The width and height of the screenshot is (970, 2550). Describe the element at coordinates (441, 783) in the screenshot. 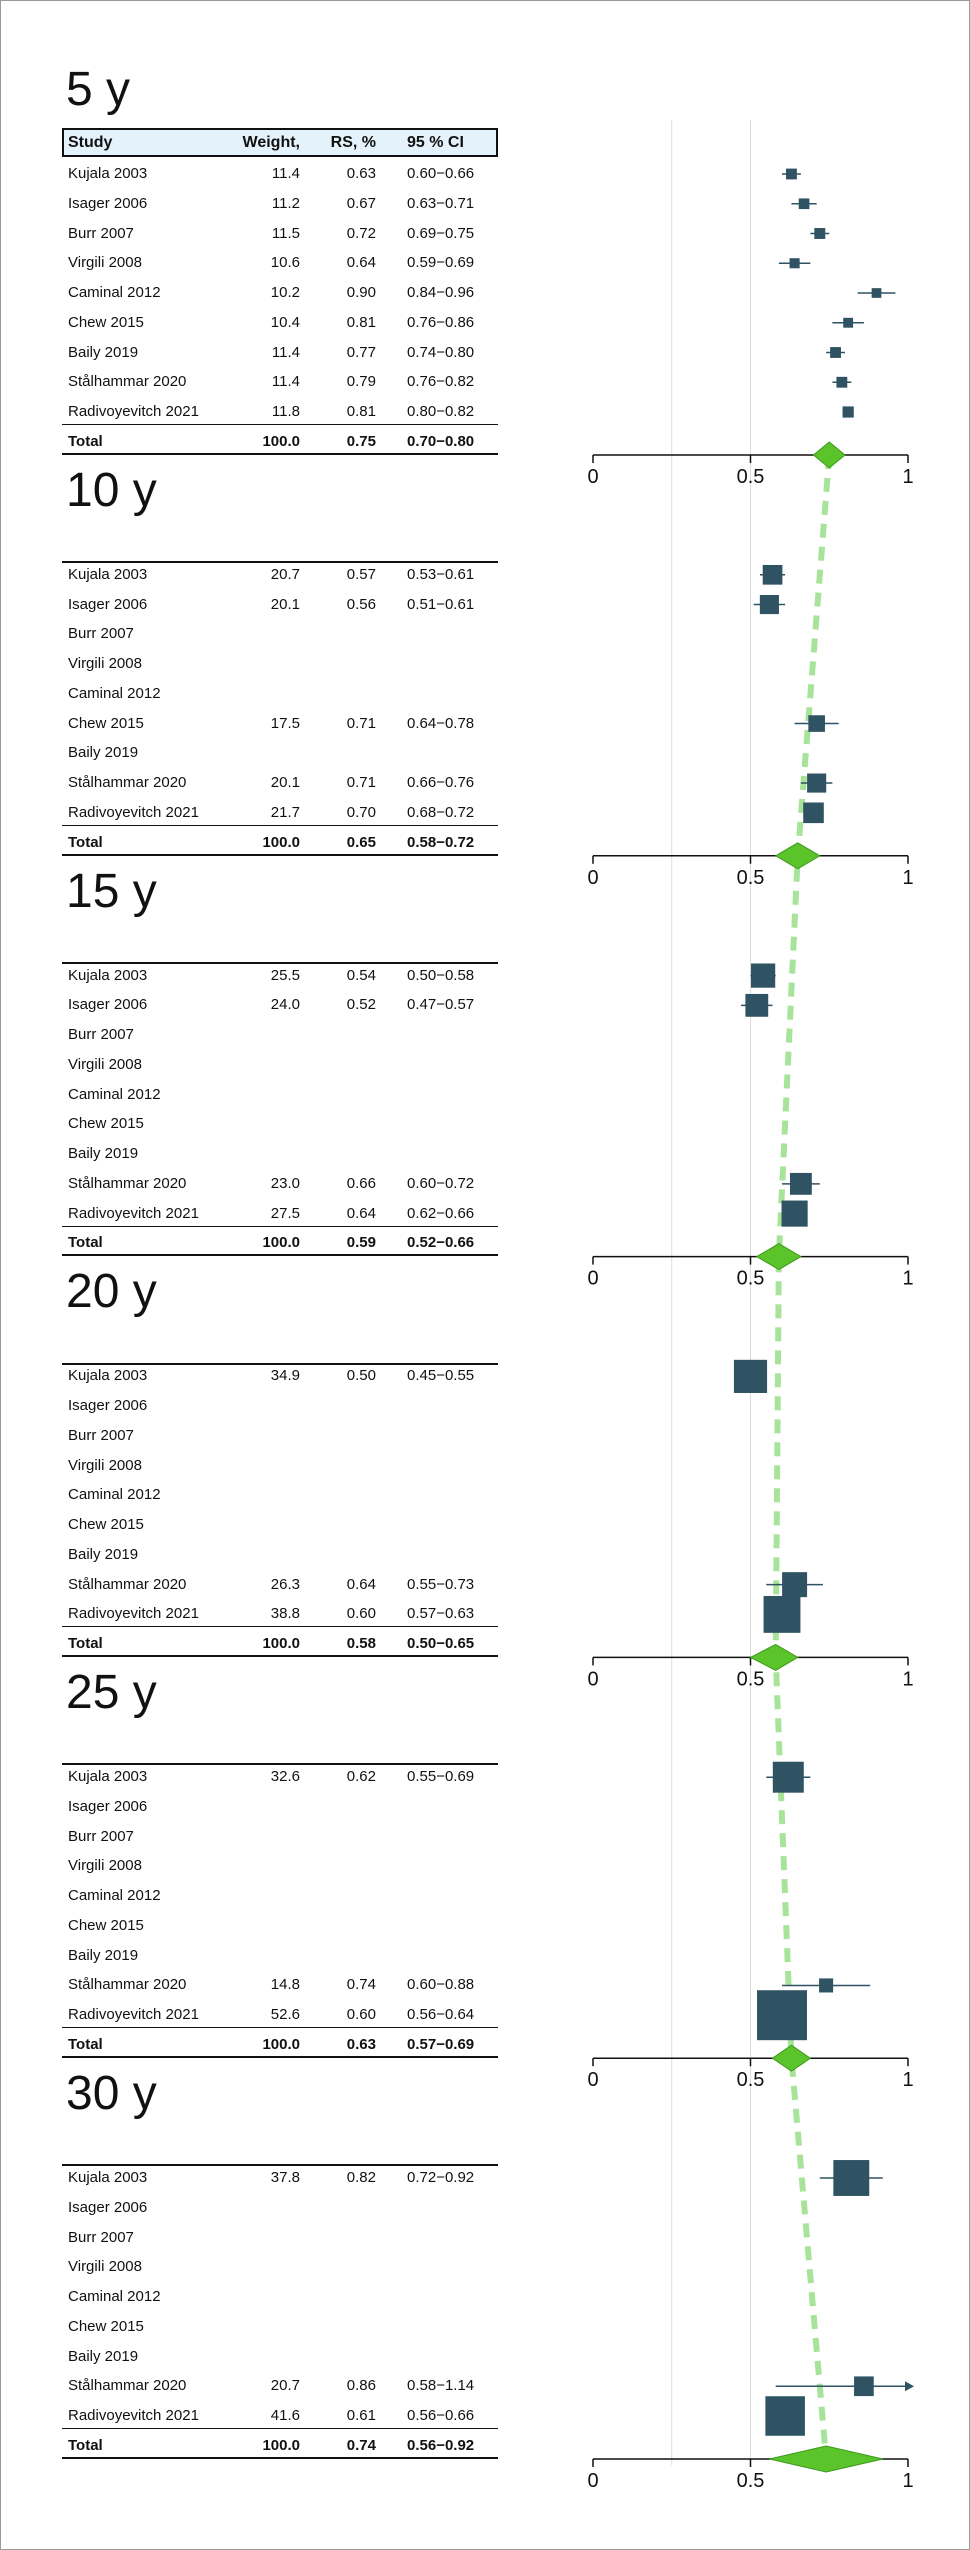

I see `row-ci: 0.66−0.76` at that location.